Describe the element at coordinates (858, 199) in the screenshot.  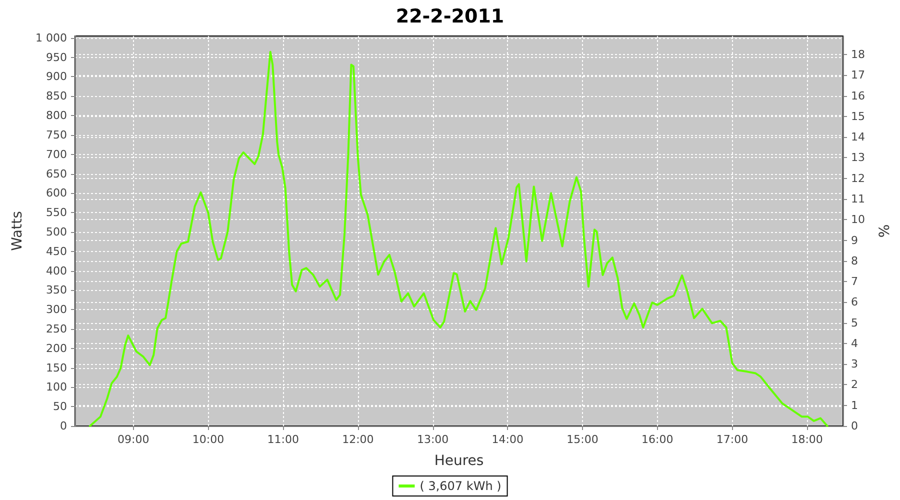
I see `y2-tick-label: 11` at that location.